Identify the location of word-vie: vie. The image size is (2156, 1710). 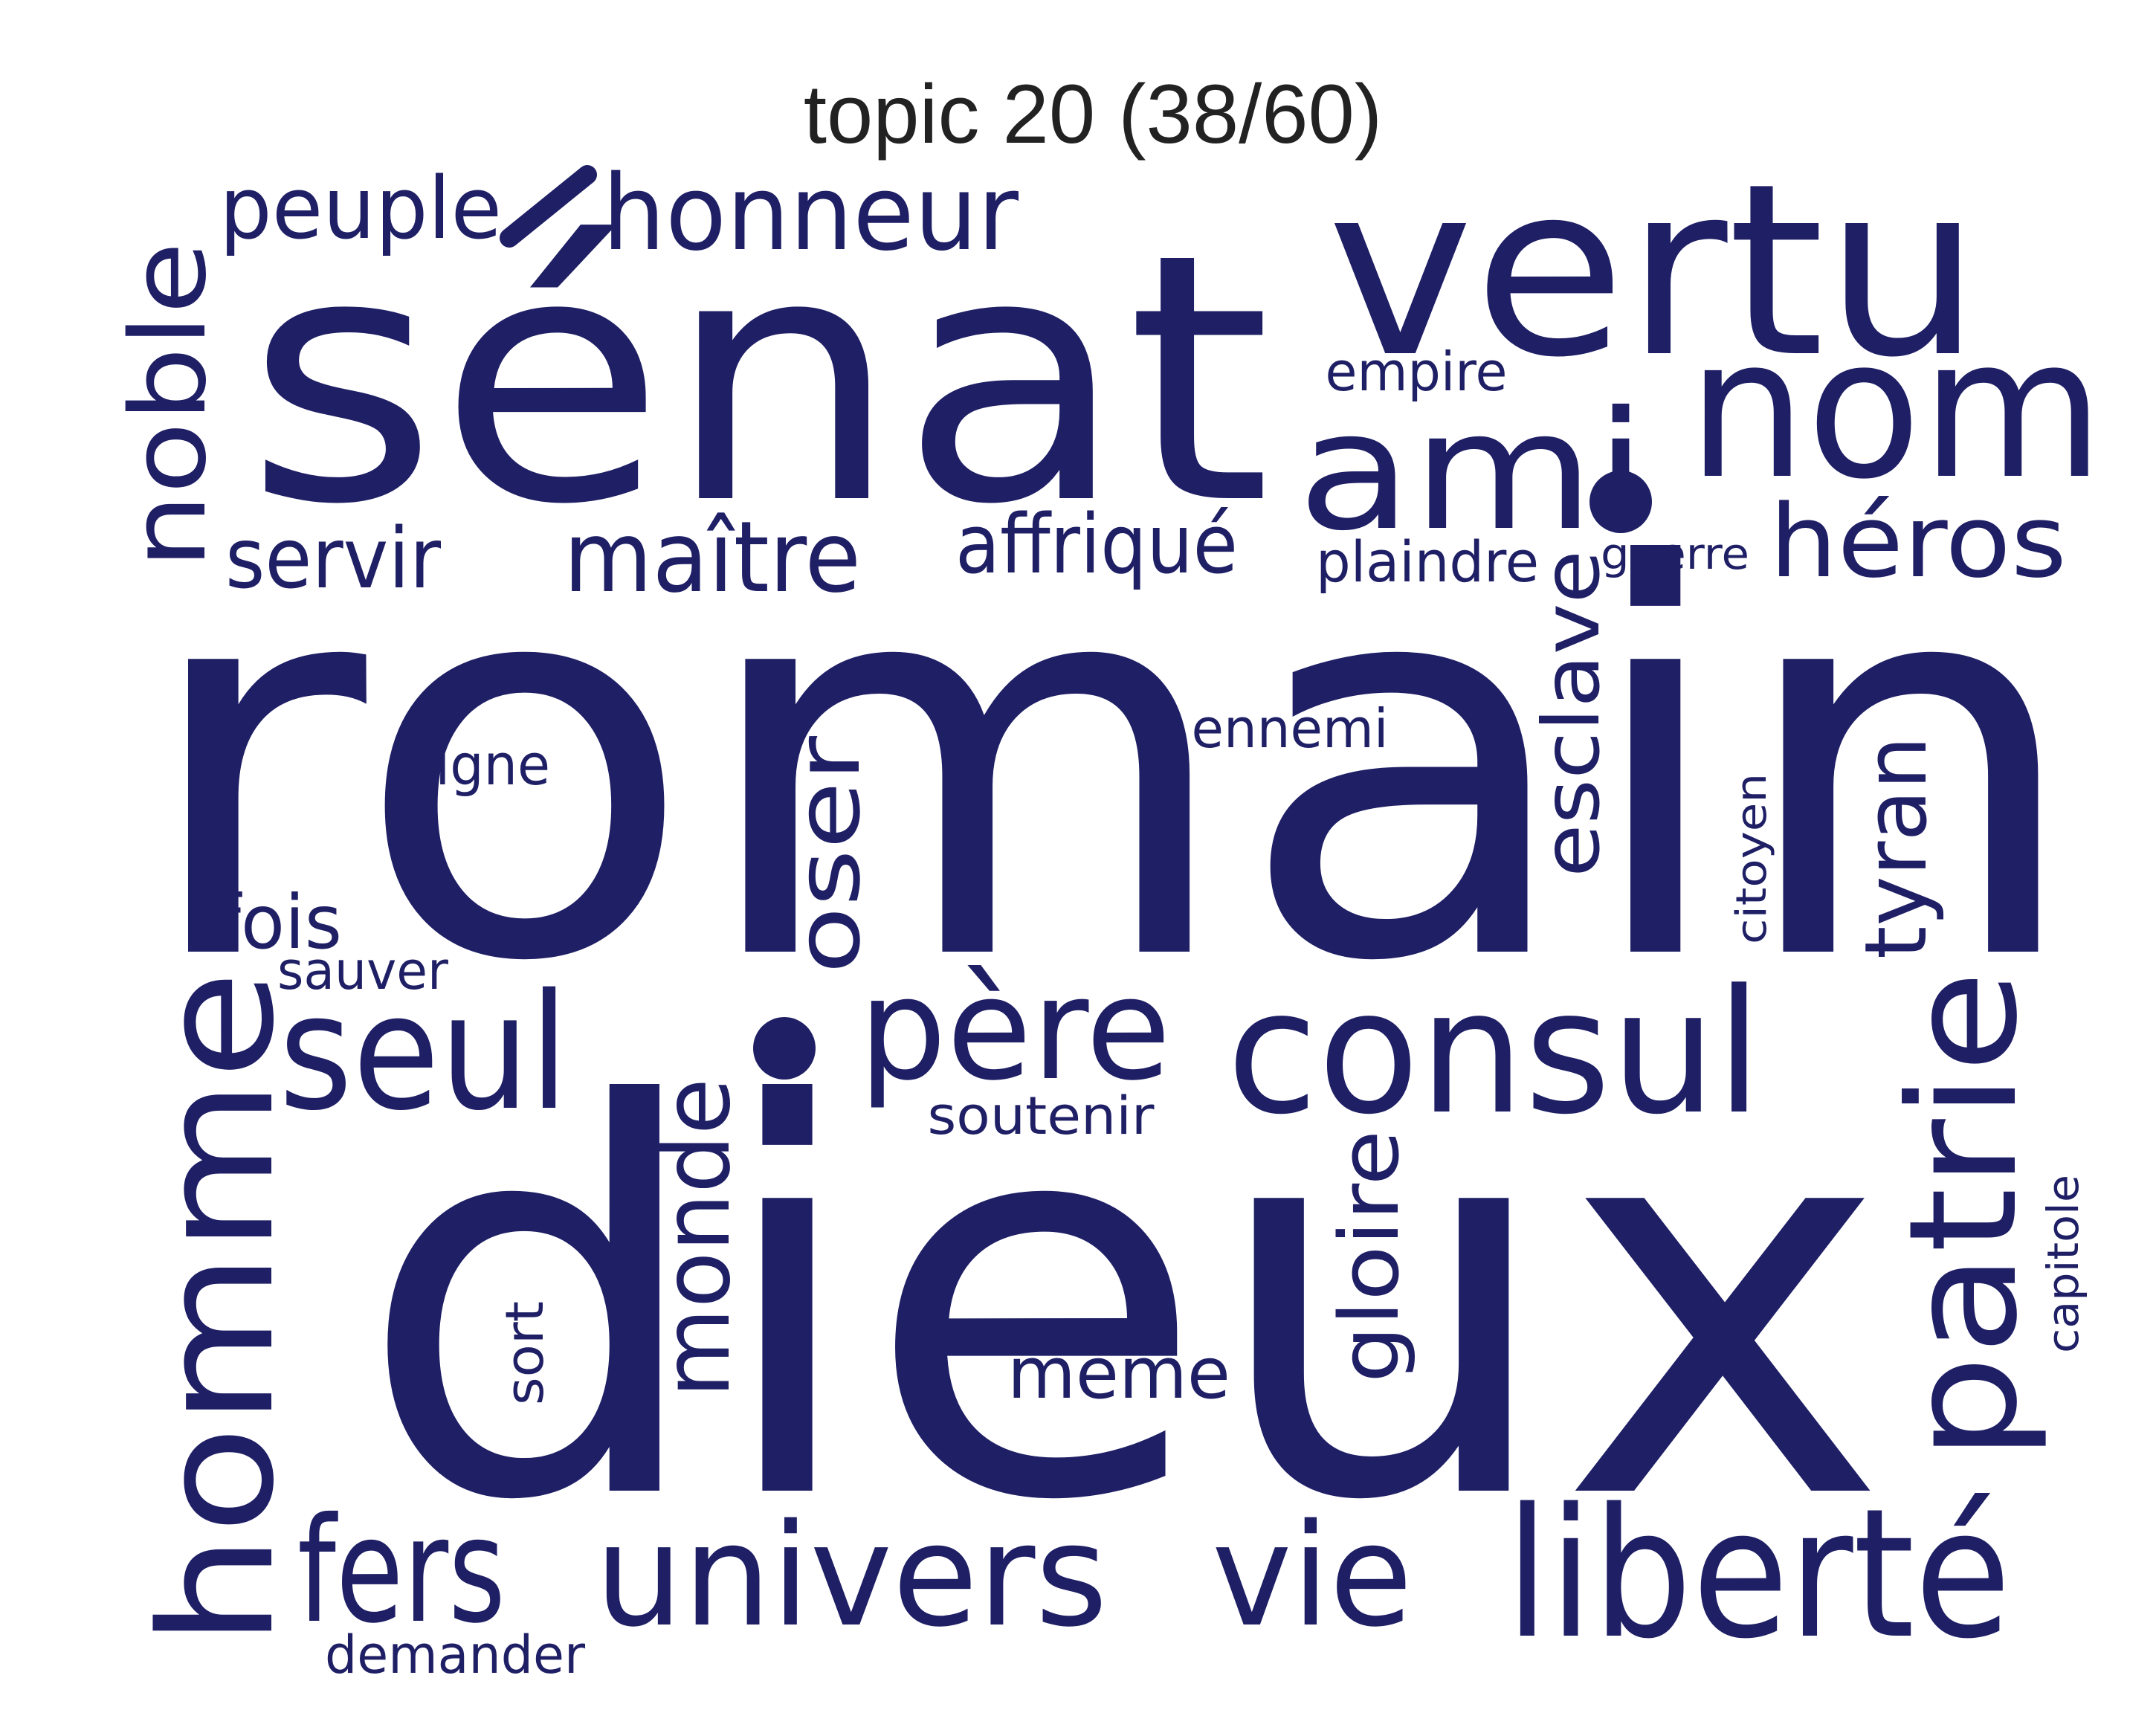
(1312, 1576).